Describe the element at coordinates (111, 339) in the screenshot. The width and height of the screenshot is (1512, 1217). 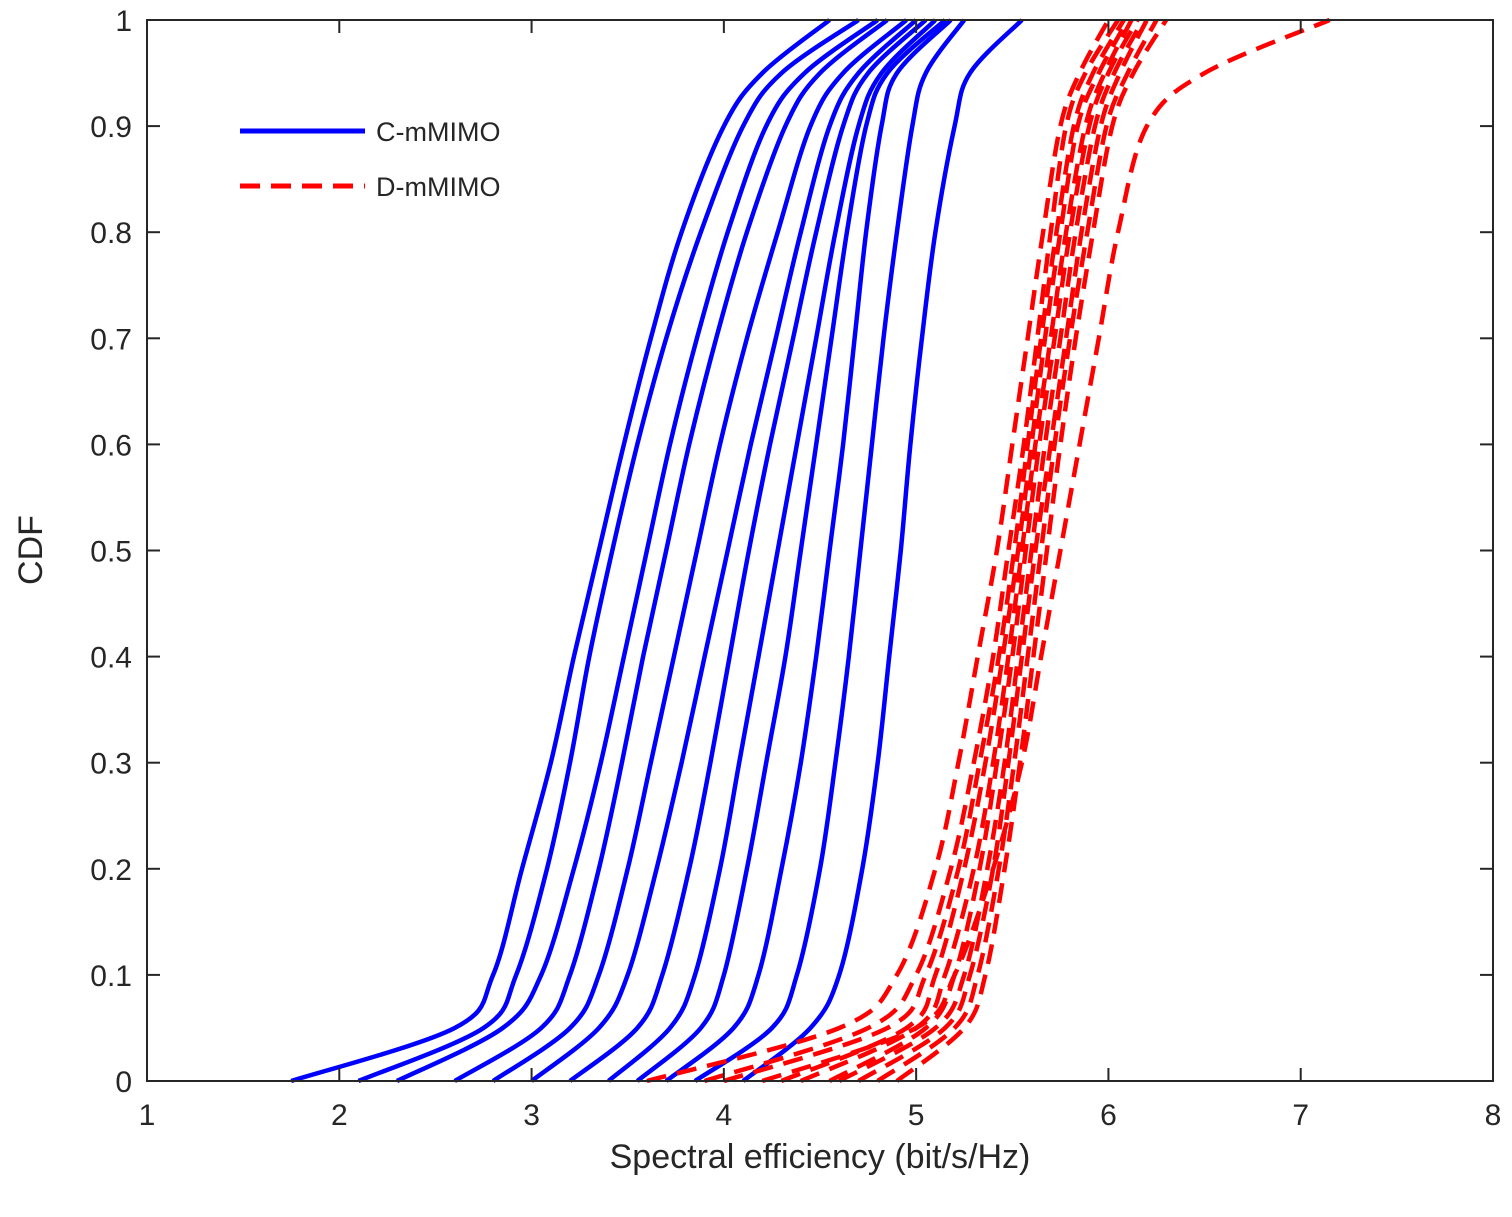
I see `y-tick-label: 0.7` at that location.